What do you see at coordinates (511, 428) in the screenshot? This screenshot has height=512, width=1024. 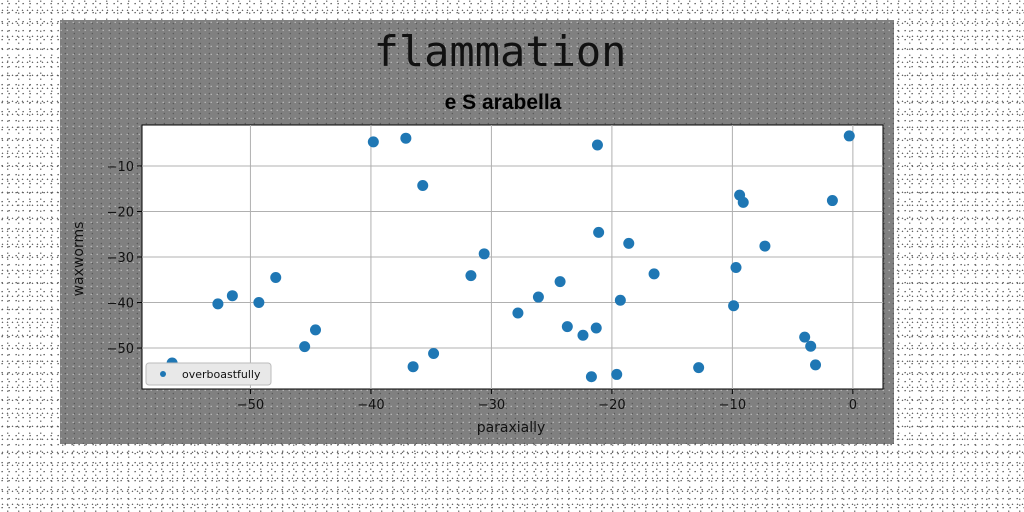 I see `x-axis-label: paraxially` at bounding box center [511, 428].